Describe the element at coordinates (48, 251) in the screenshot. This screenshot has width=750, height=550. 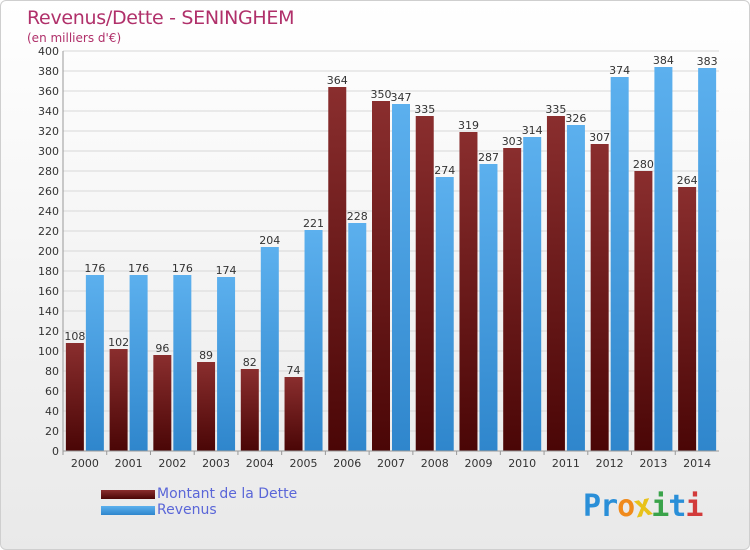
I see `y-tick-label: 200` at that location.